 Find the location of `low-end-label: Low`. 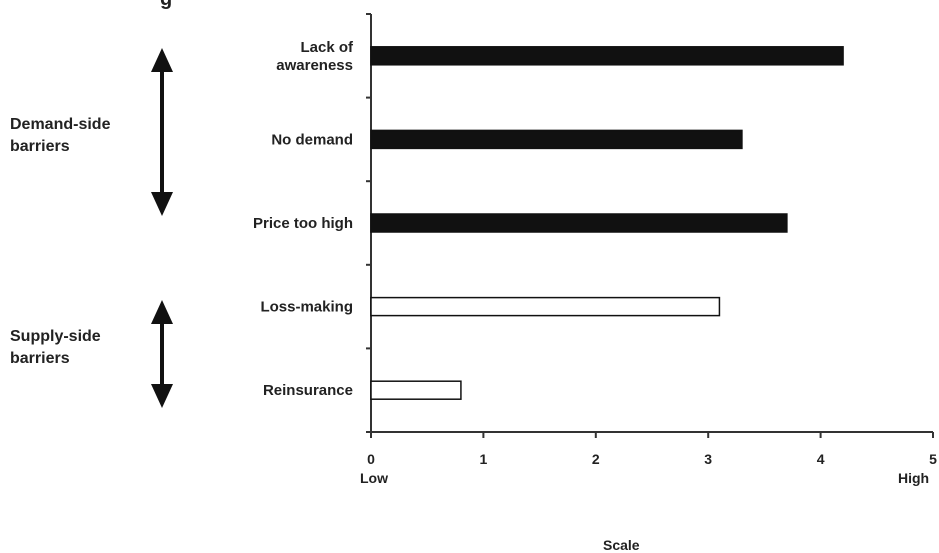

low-end-label: Low is located at coordinates (374, 478).